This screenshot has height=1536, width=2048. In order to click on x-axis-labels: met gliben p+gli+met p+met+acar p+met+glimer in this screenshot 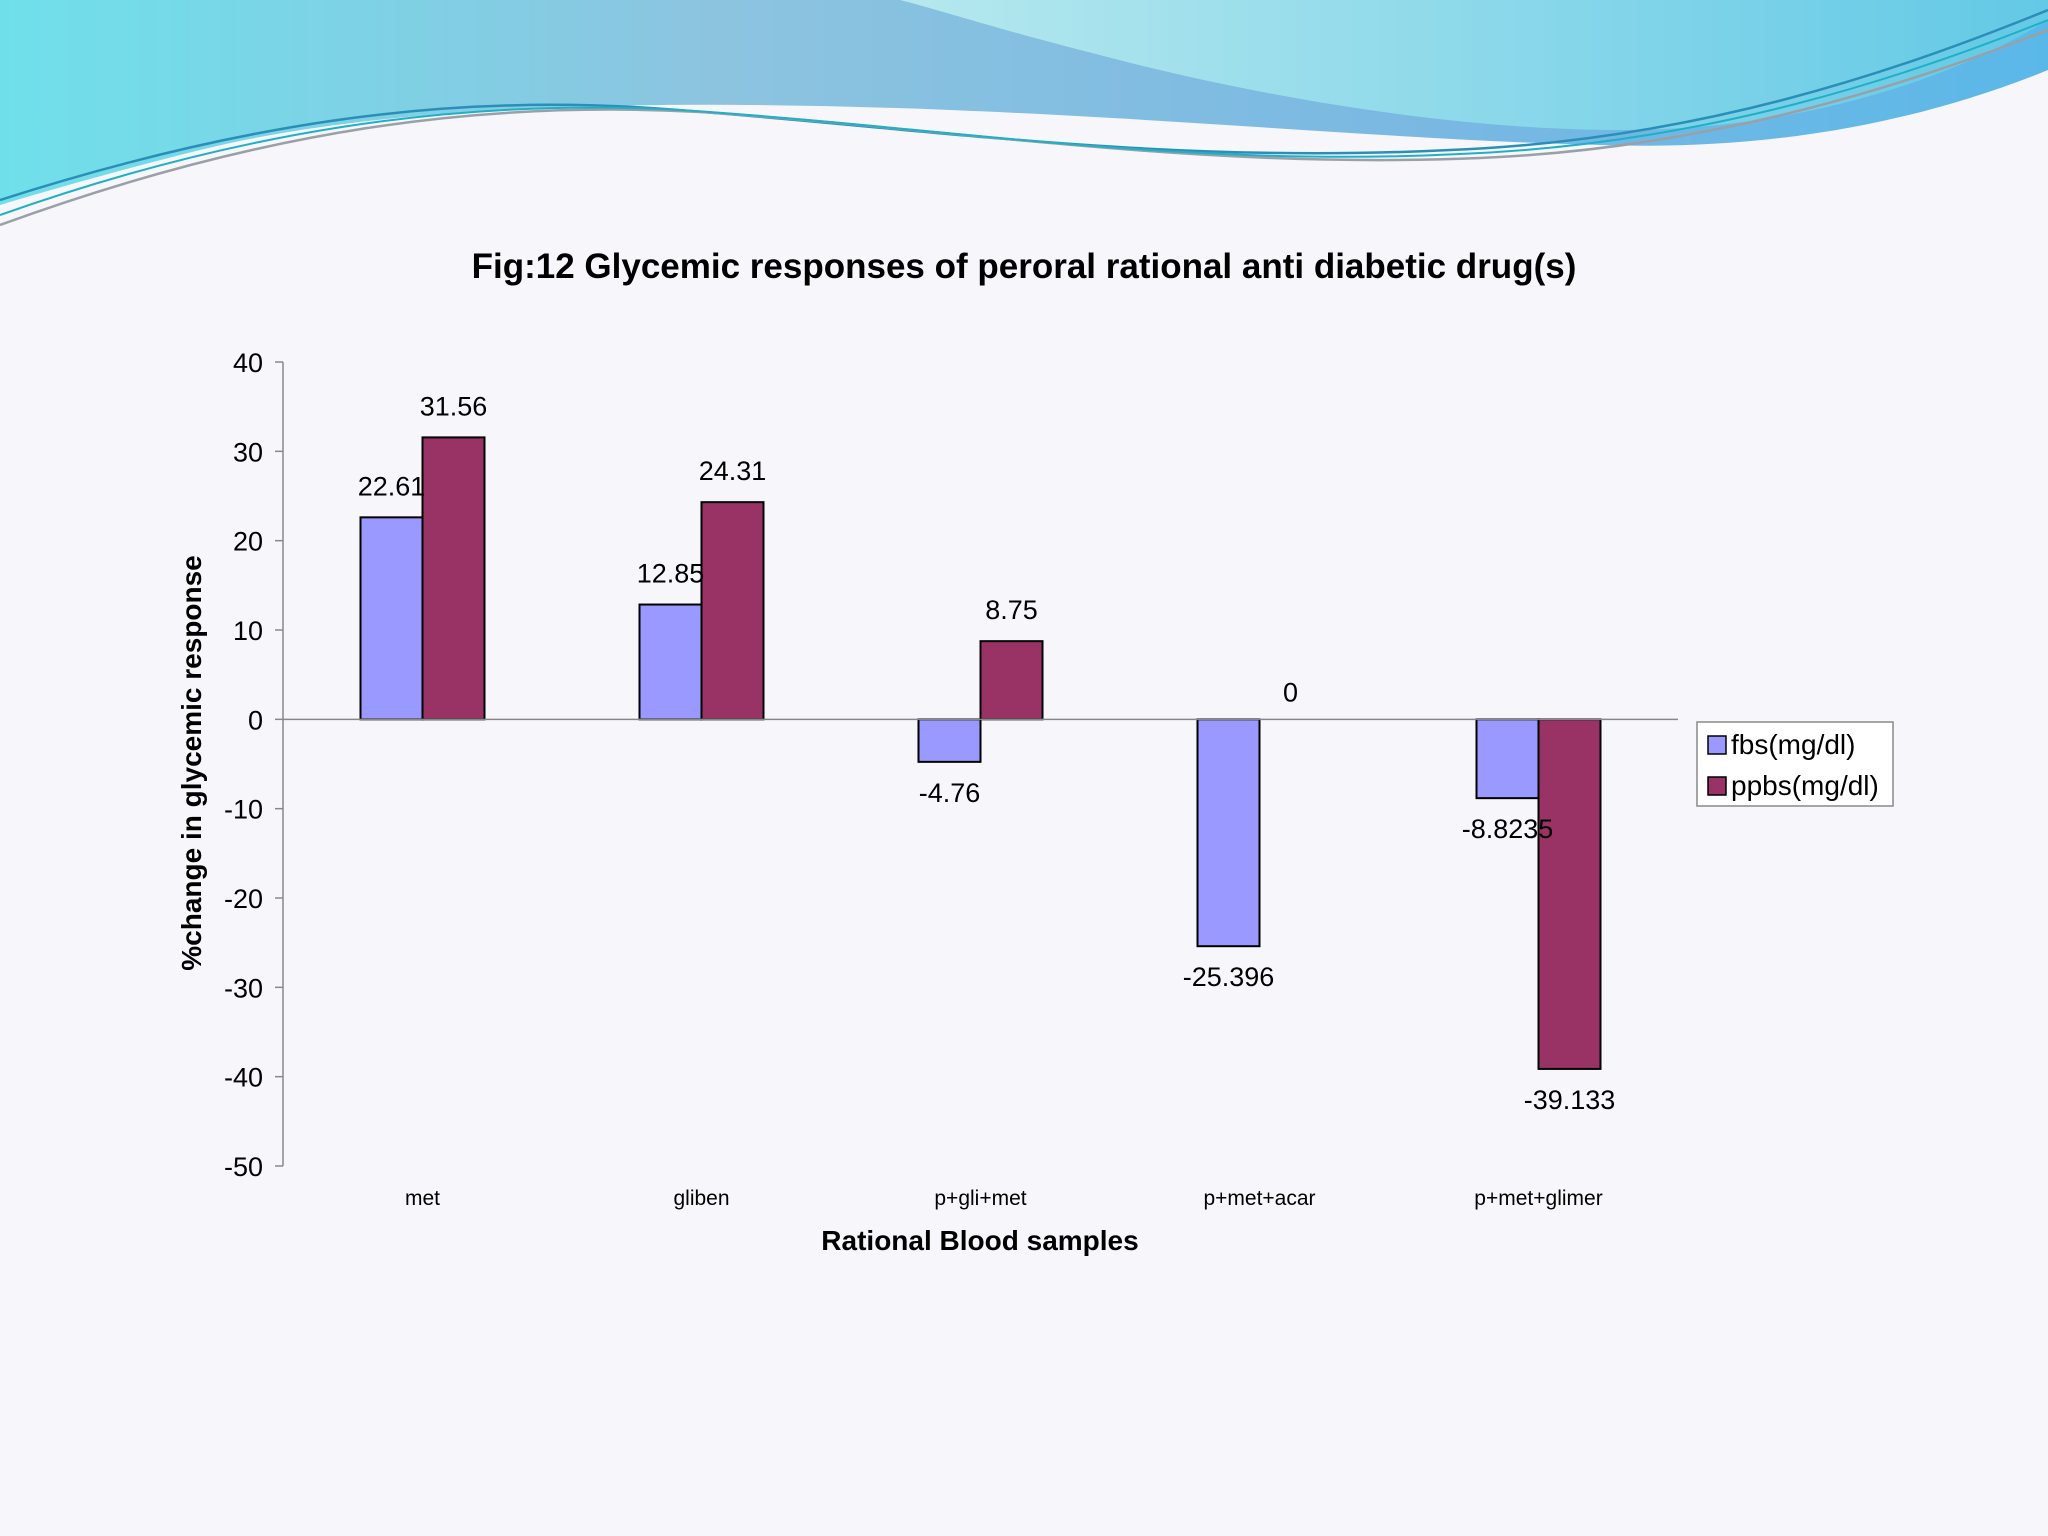, I will do `click(1004, 1198)`.